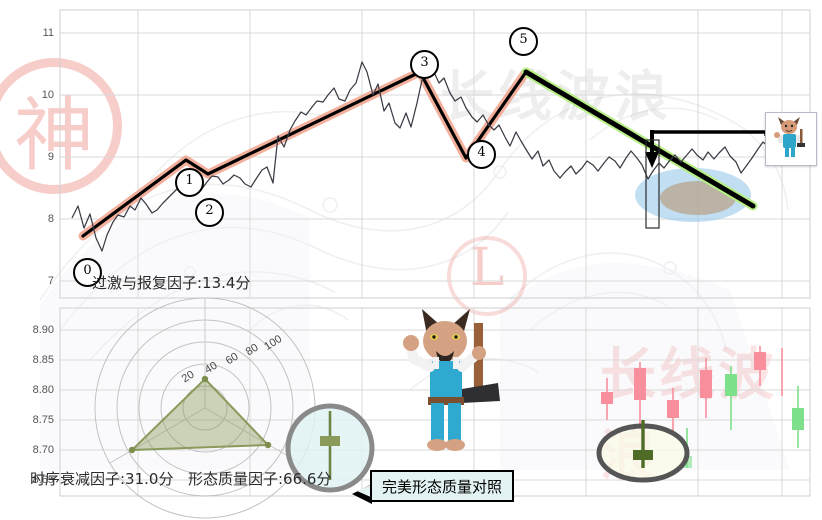  Describe the element at coordinates (171, 283) in the screenshot. I see `factor-overreaction-label: 过激与报复因子:13.4分` at that location.